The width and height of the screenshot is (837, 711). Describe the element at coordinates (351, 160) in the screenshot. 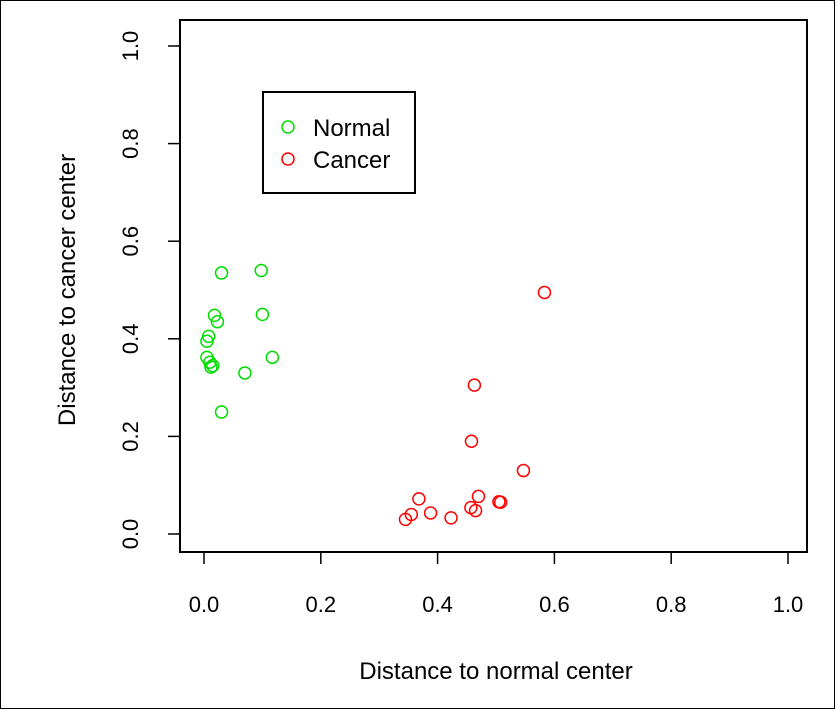

I see `legend-label-cancer: Cancer` at that location.